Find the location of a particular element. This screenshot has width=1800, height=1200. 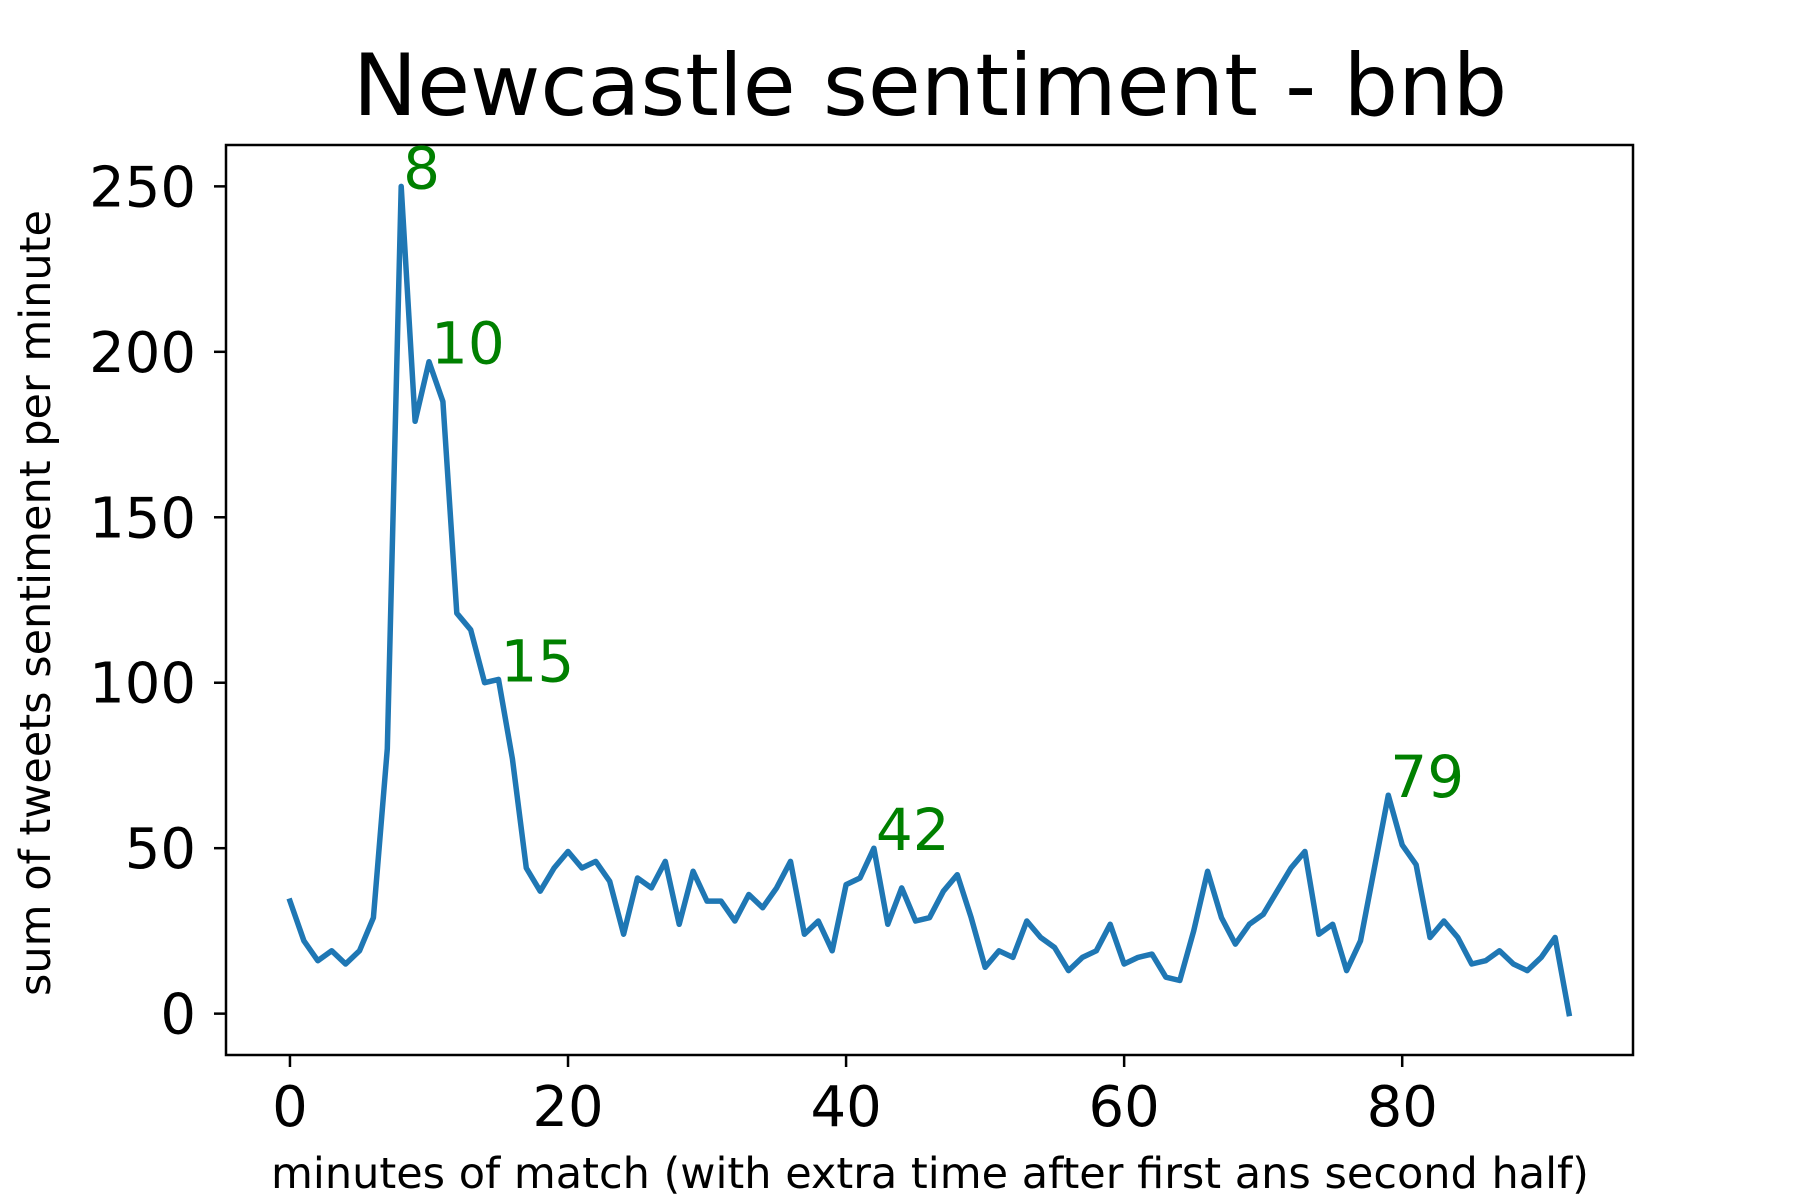

chart-title: Newcastle sentiment - bnb is located at coordinates (930, 86).